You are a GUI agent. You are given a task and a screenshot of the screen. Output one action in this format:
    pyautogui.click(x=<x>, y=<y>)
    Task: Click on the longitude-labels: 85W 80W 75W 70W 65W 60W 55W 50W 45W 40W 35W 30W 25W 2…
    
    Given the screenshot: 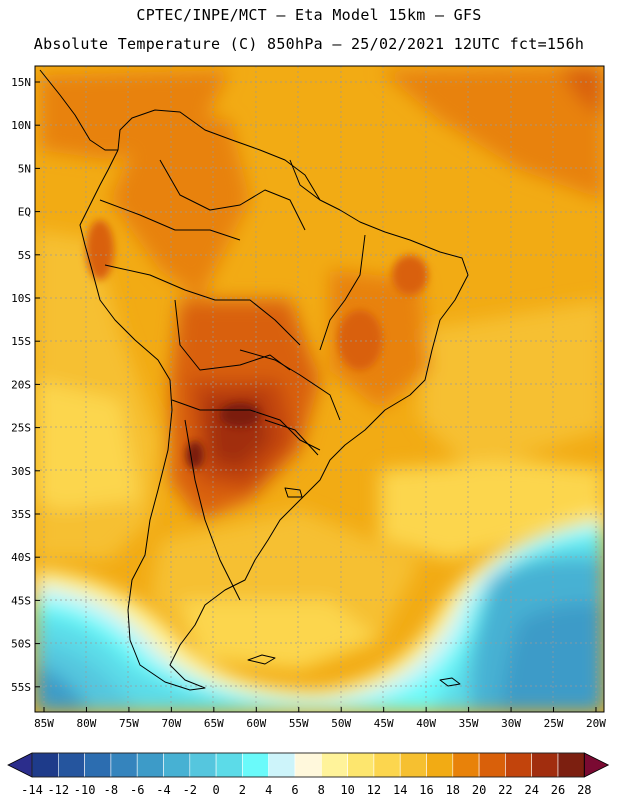 What is the action you would take?
    pyautogui.click(x=320, y=718)
    